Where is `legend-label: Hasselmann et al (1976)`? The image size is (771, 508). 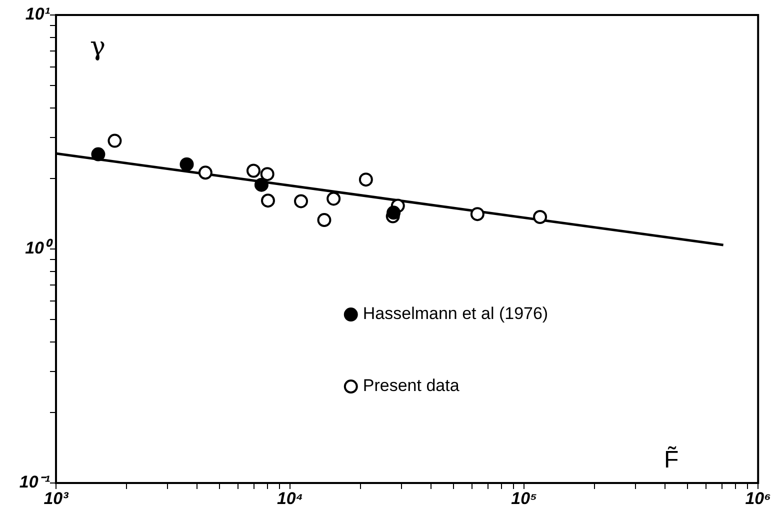
legend-label: Hasselmann et al (1976) is located at coordinates (455, 314).